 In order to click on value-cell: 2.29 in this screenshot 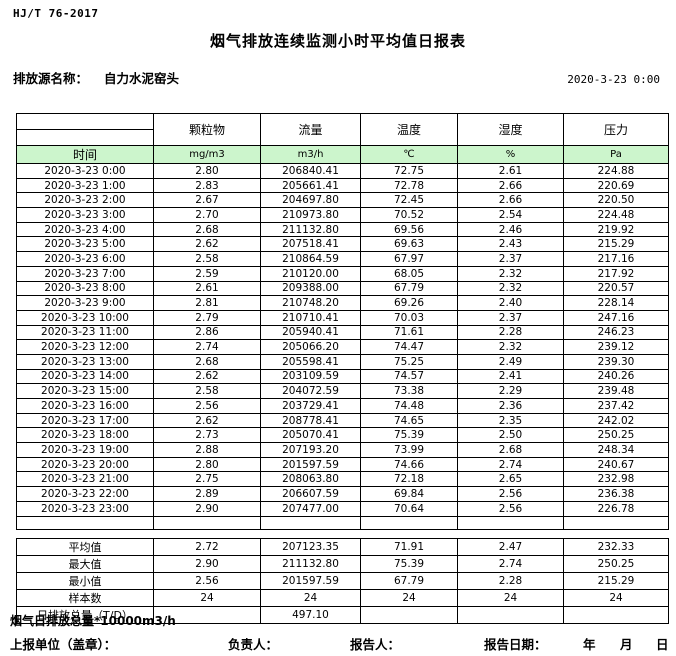, I will do `click(510, 391)`.